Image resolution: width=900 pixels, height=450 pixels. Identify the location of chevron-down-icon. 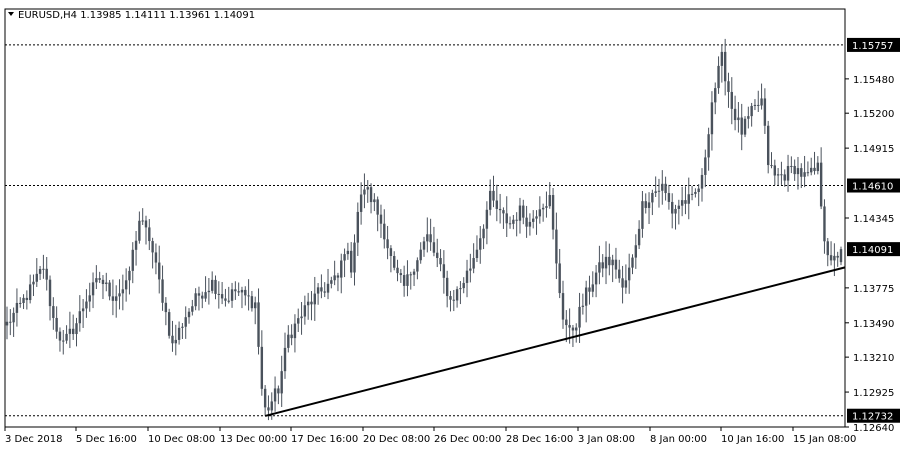
(11, 14).